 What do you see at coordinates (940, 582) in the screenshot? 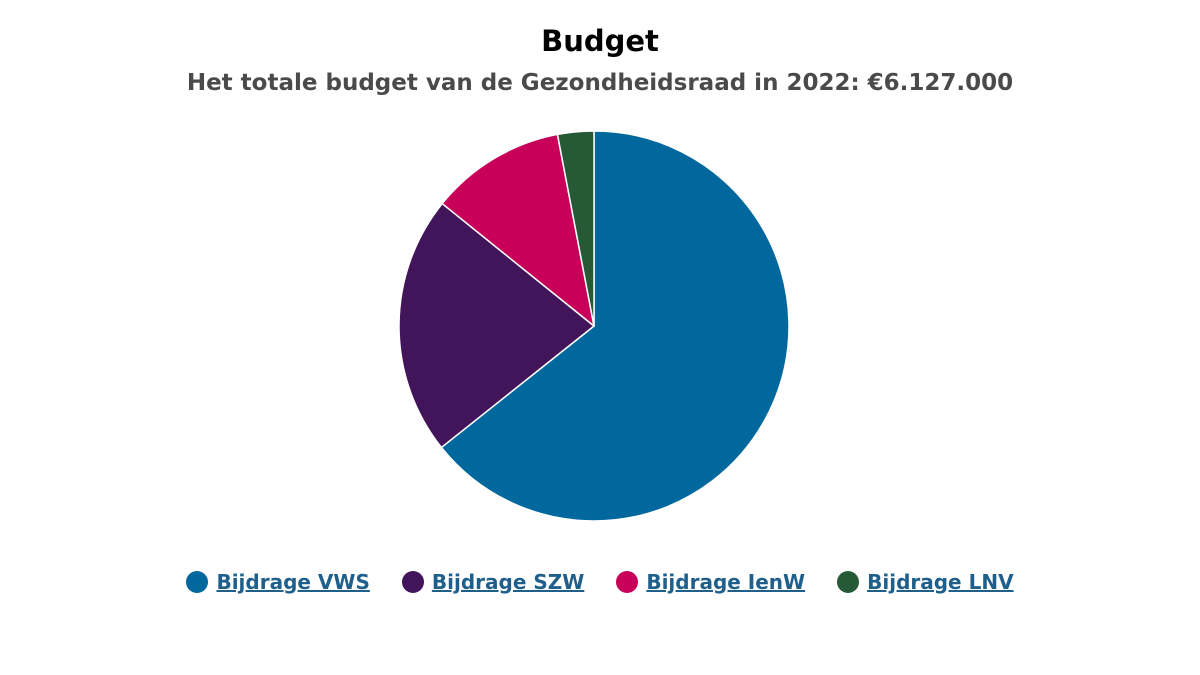
I see `legend-label: Bijdrage LNV` at bounding box center [940, 582].